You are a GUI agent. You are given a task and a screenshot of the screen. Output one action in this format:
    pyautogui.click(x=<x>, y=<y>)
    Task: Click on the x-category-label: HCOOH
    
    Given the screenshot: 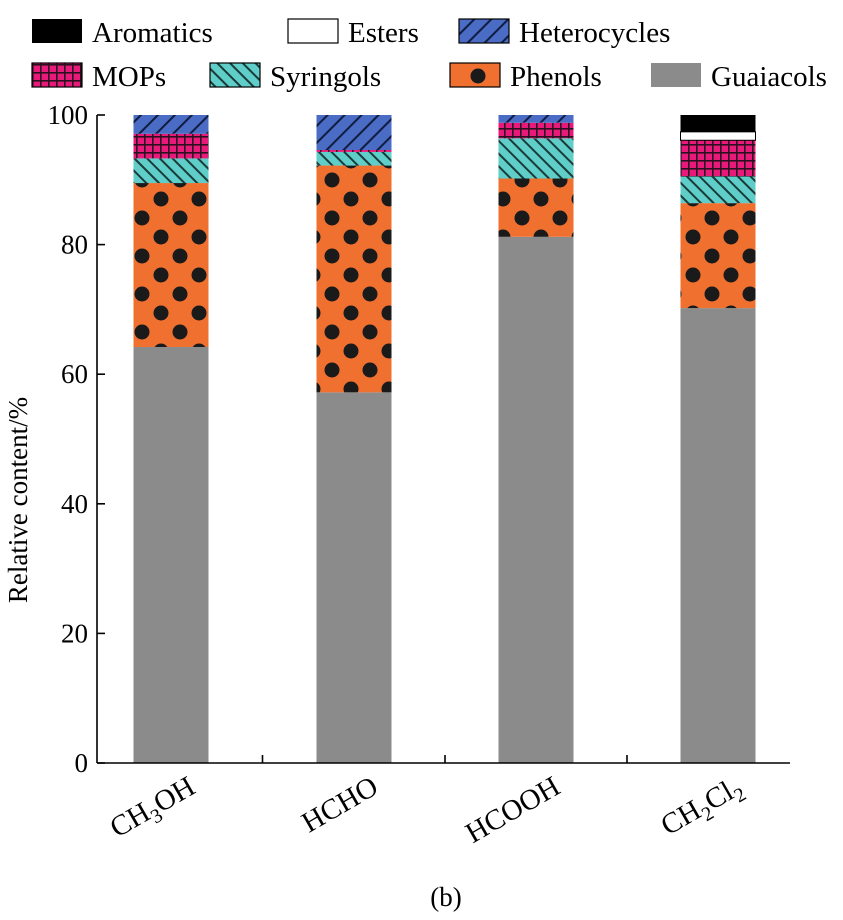 What is the action you would take?
    pyautogui.click(x=512, y=809)
    